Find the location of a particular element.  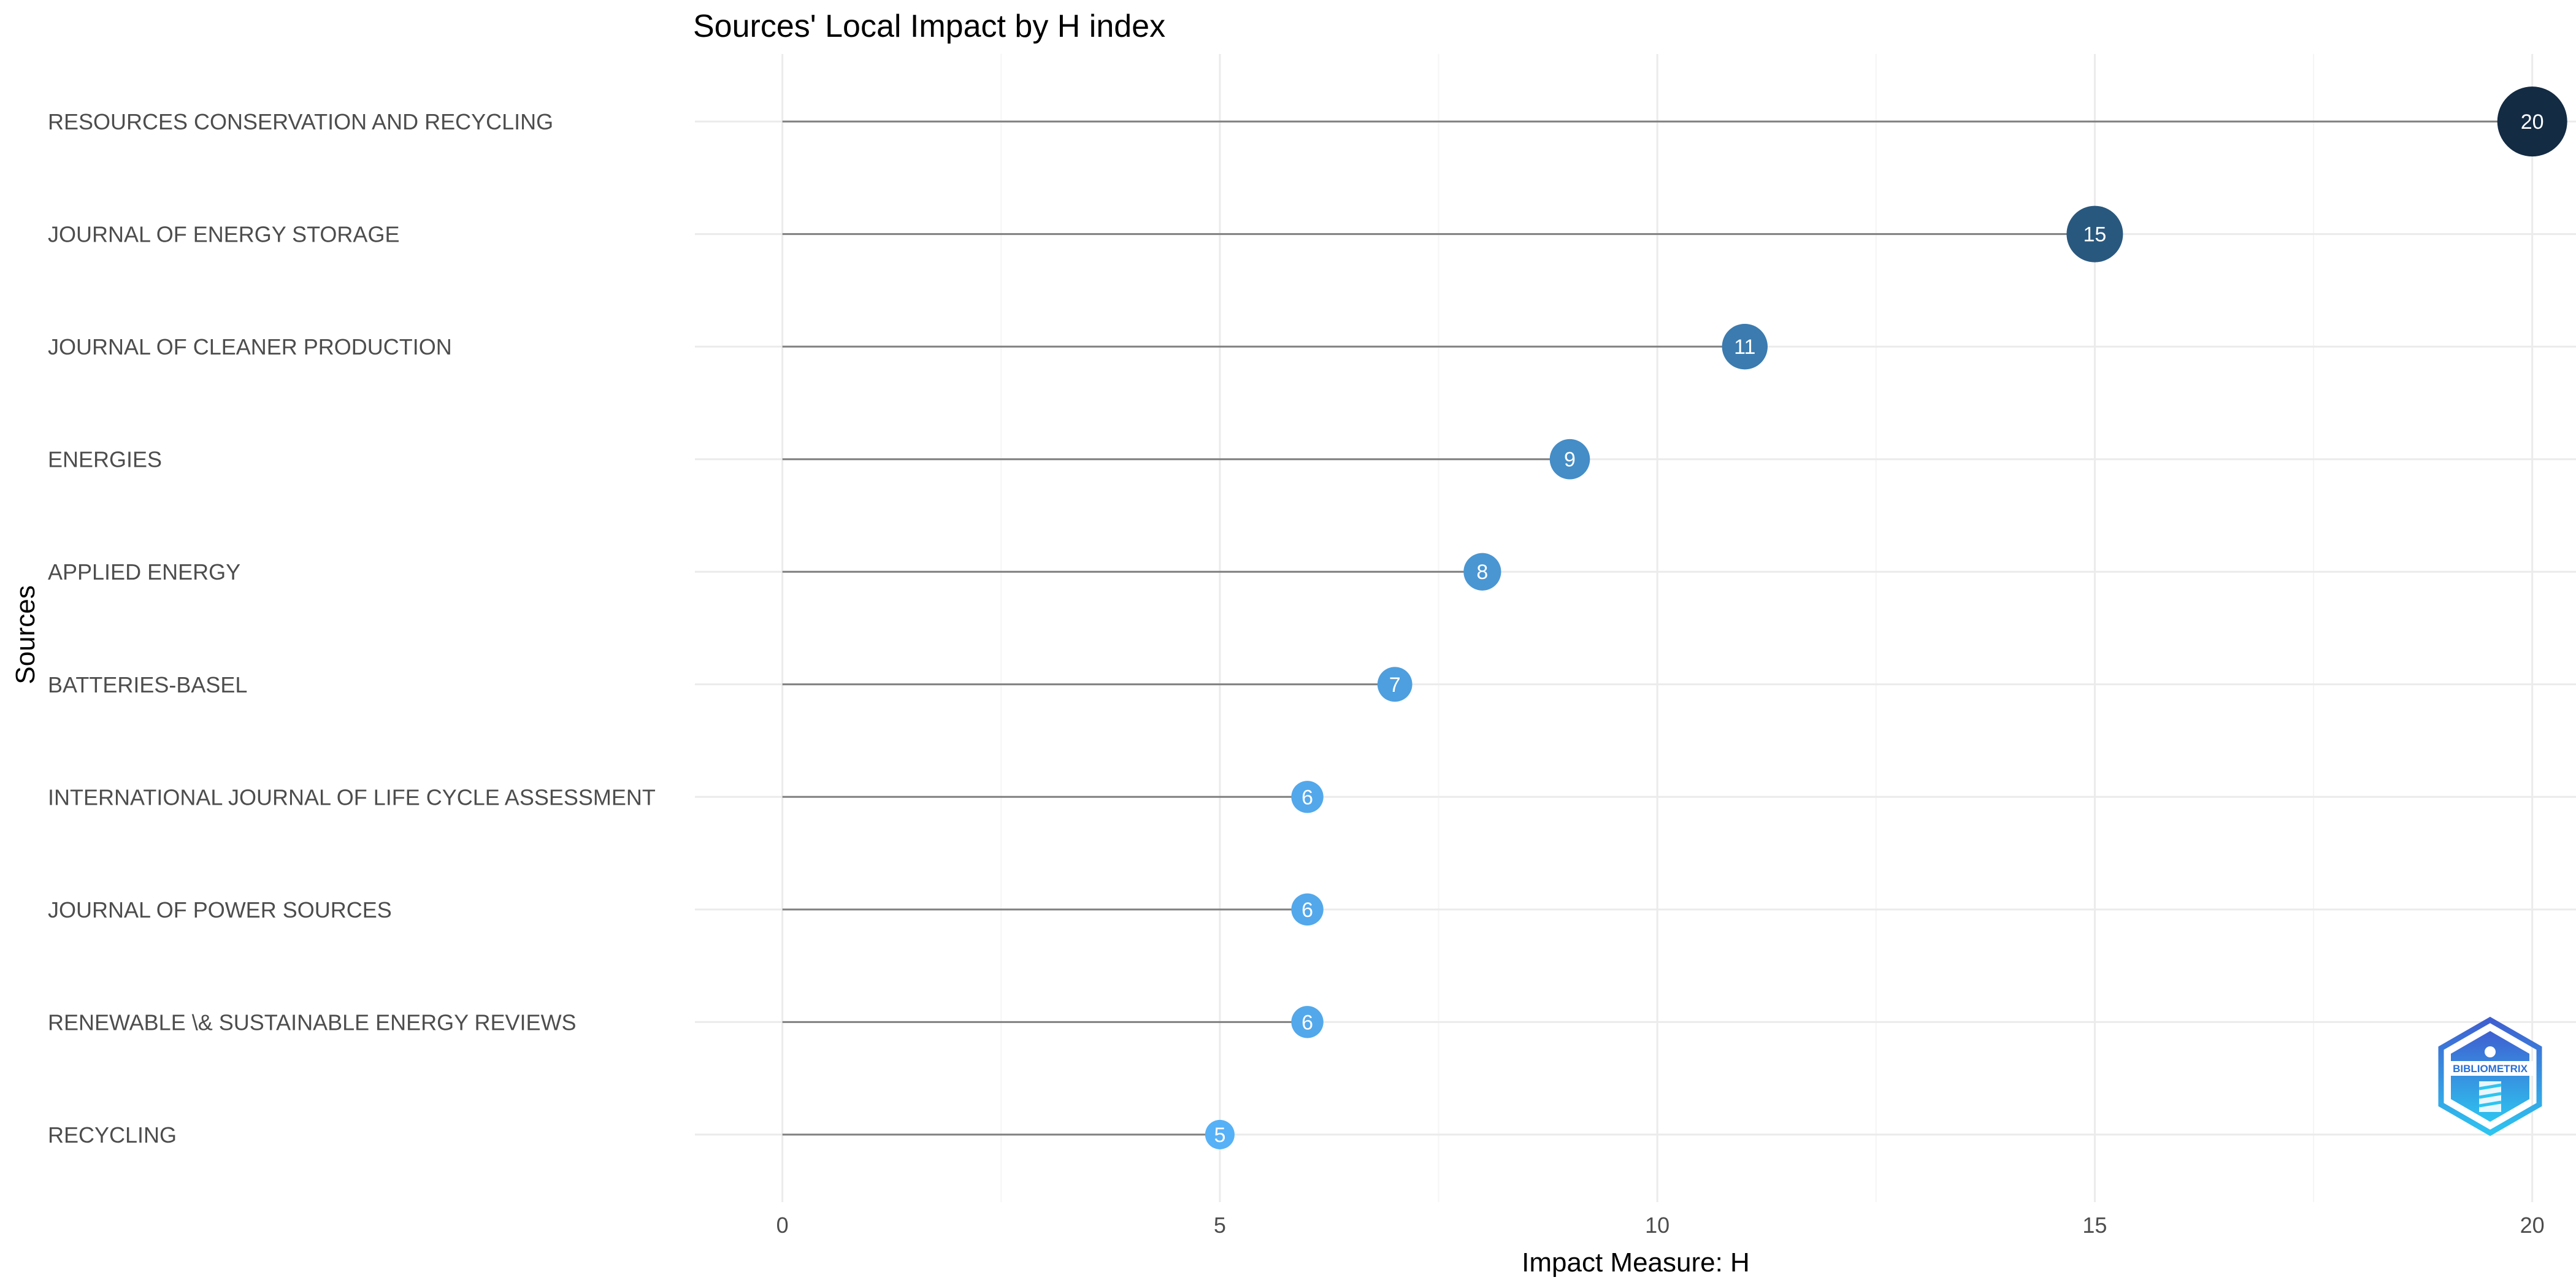

x-tick-label: 5 is located at coordinates (1220, 1225).